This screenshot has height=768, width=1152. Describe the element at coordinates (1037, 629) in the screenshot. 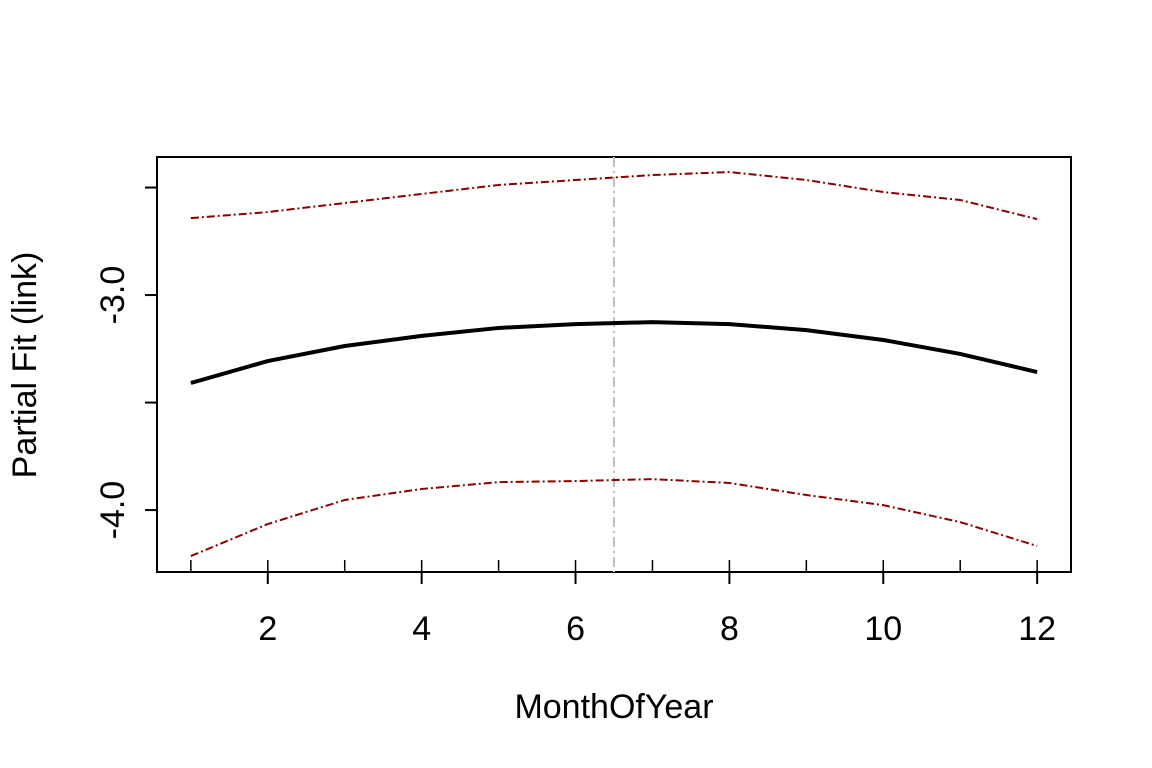

I see `x-tick-label: 12` at that location.